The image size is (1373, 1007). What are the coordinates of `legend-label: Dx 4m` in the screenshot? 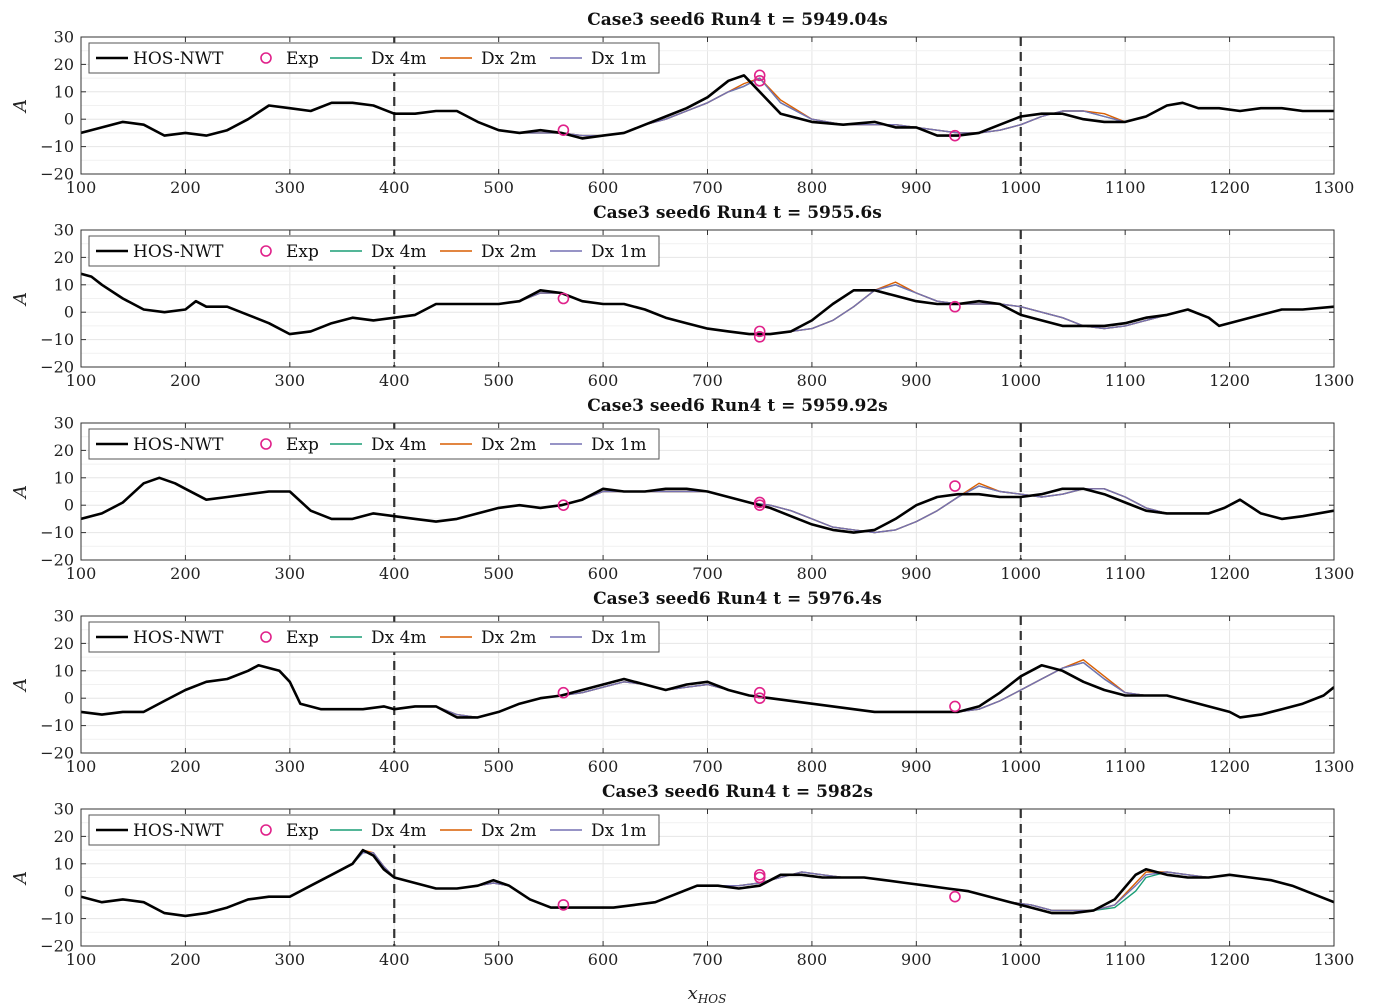 It's located at (399, 252).